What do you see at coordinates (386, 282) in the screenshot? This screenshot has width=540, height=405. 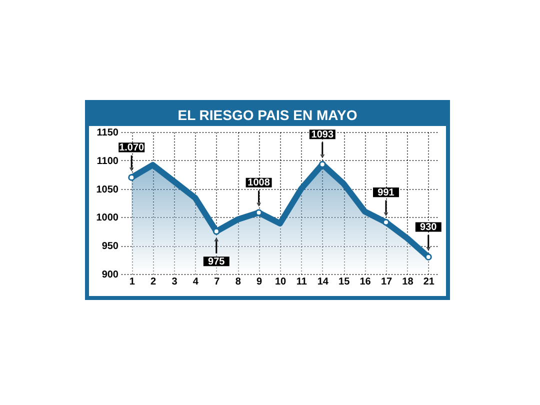 I see `x-tick-label: 17` at bounding box center [386, 282].